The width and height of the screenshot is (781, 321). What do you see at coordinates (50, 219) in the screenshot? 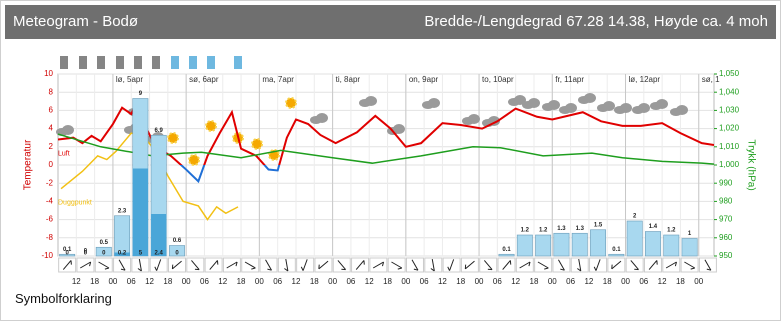
I see `y-tick-label: -6` at bounding box center [50, 219].